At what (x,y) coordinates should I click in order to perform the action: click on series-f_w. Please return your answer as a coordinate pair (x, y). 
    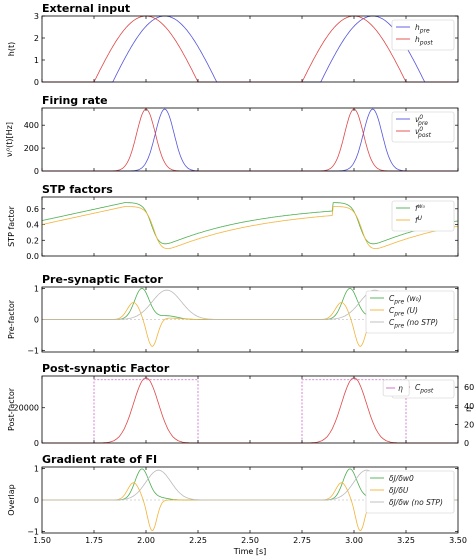
    Looking at the image, I should click on (250, 223).